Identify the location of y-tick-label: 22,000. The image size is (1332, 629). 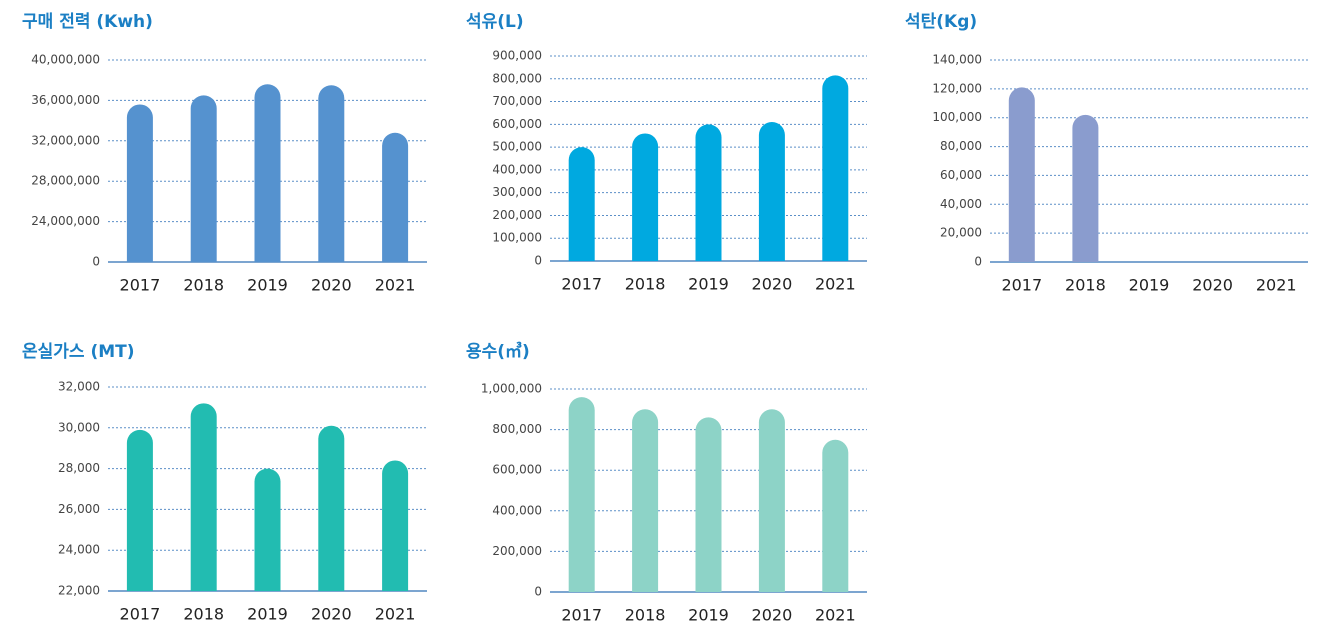
(79, 591).